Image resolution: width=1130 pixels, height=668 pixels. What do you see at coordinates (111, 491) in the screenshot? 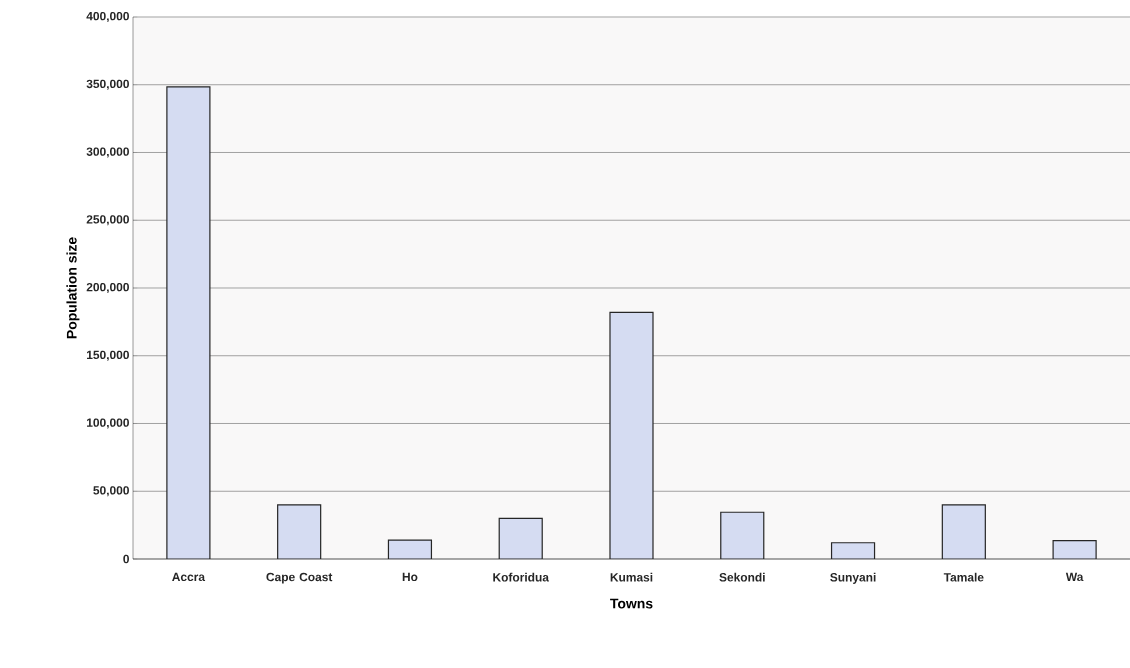
I see `y-tick-label: 50,000` at bounding box center [111, 491].